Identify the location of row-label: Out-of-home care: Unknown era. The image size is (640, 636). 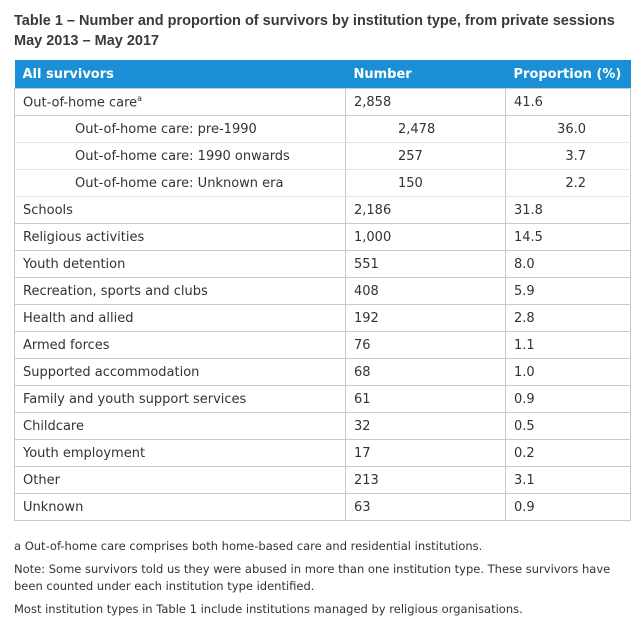
(180, 183).